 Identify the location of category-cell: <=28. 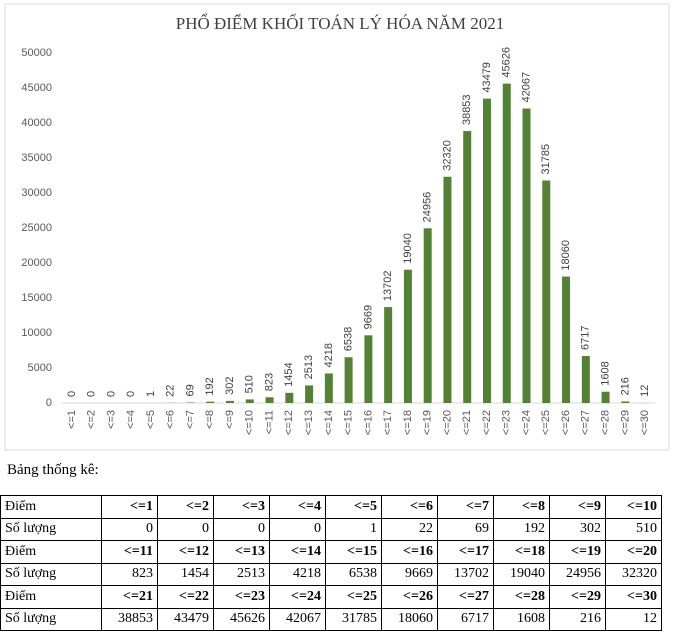
(521, 597).